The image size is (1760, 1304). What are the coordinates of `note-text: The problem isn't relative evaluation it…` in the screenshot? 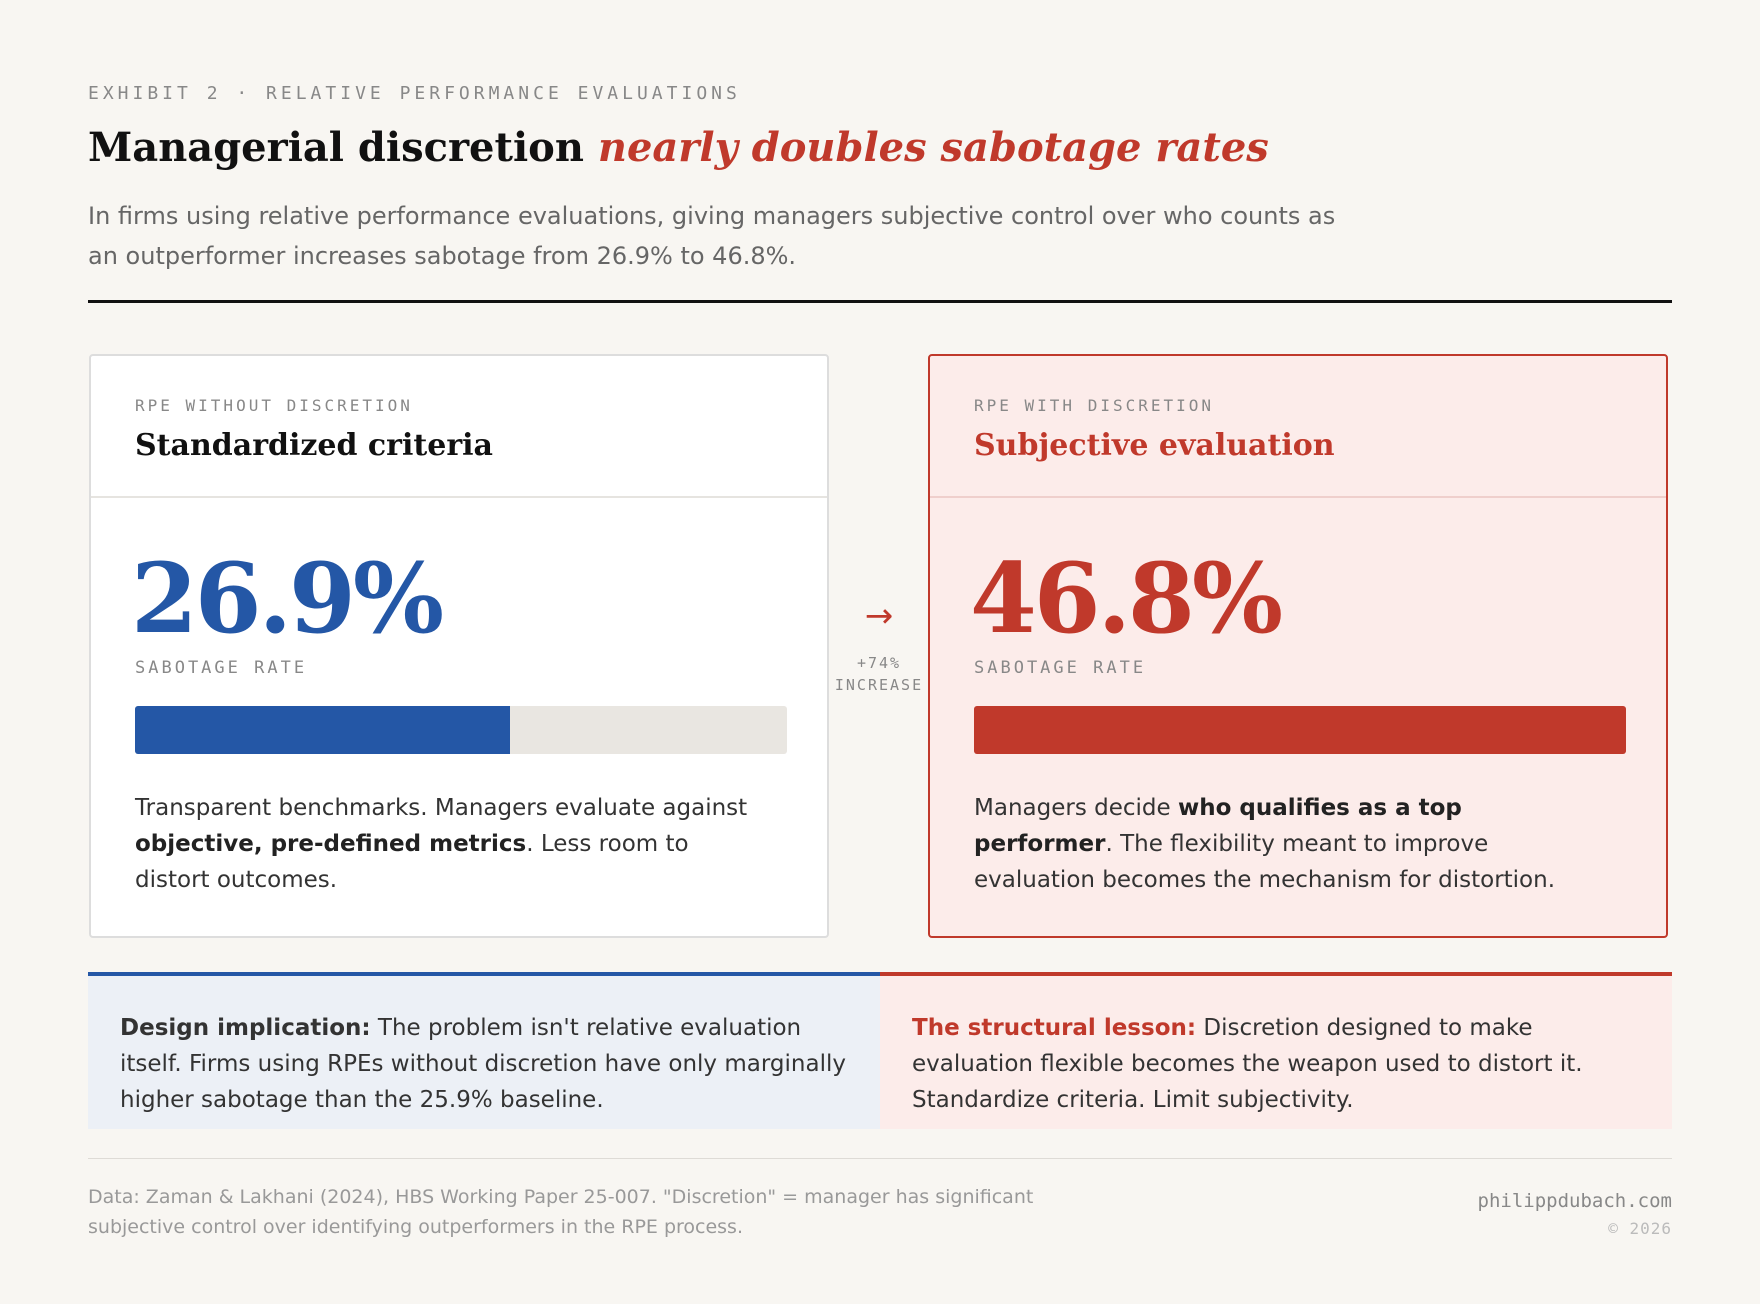 It's located at (483, 1064).